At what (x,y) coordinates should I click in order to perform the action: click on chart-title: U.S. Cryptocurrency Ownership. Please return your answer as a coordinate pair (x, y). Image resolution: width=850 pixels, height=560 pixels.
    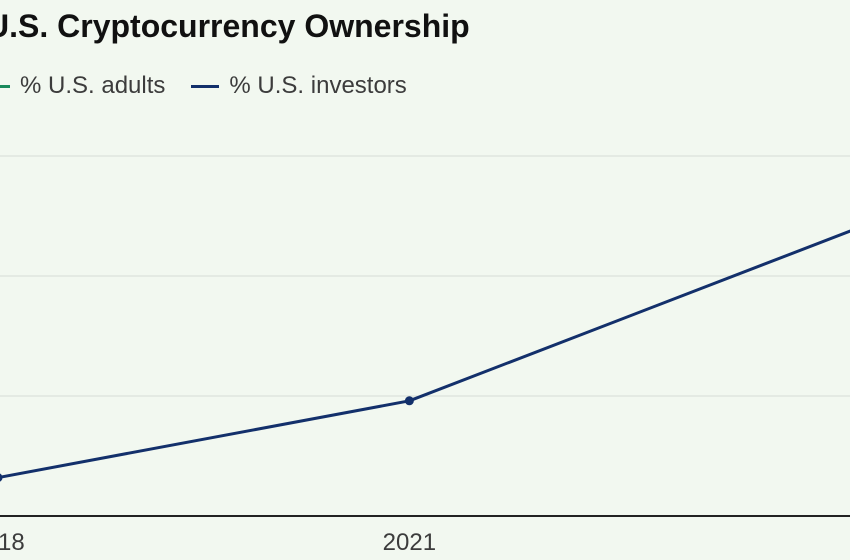
    Looking at the image, I should click on (235, 26).